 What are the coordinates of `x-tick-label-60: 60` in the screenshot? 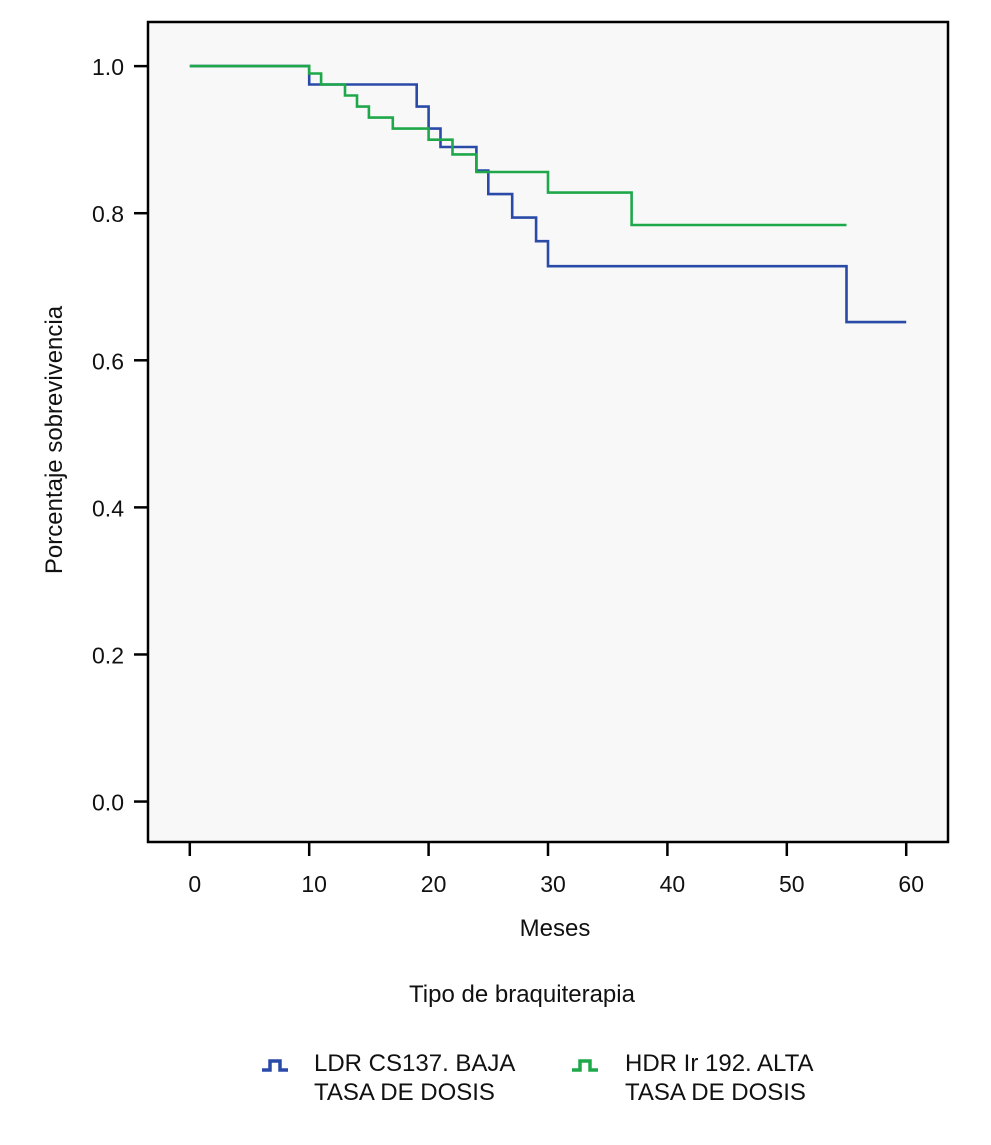 It's located at (911, 884).